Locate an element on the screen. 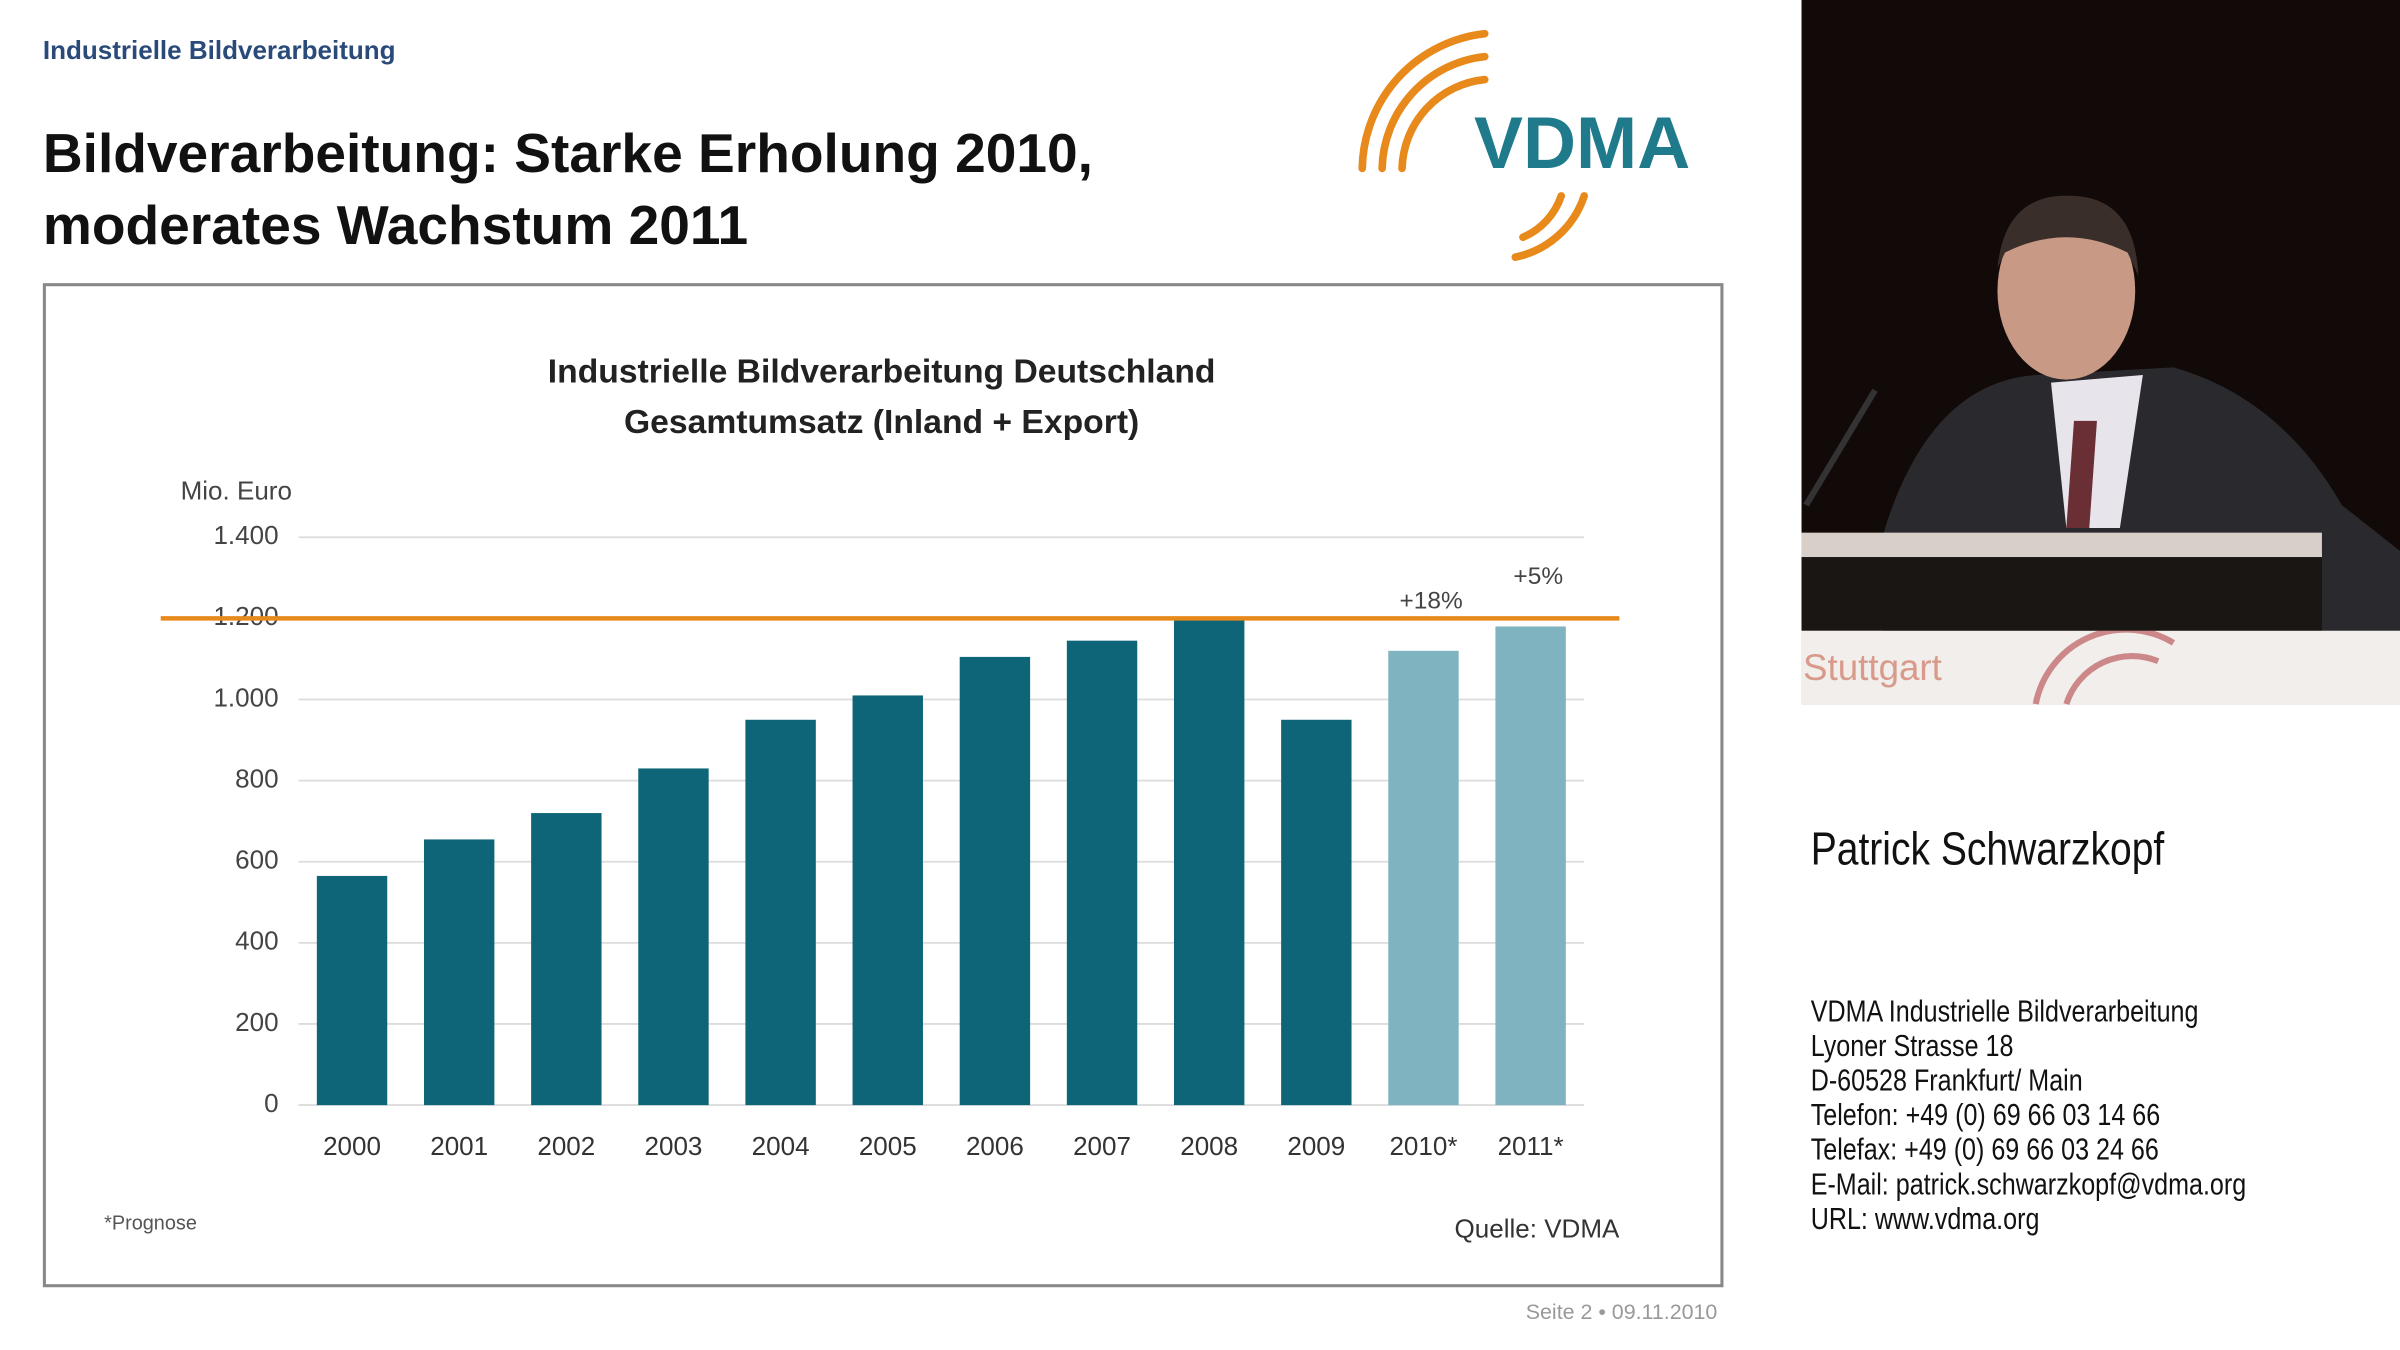  y-tick-label: 1.400 is located at coordinates (245, 535).